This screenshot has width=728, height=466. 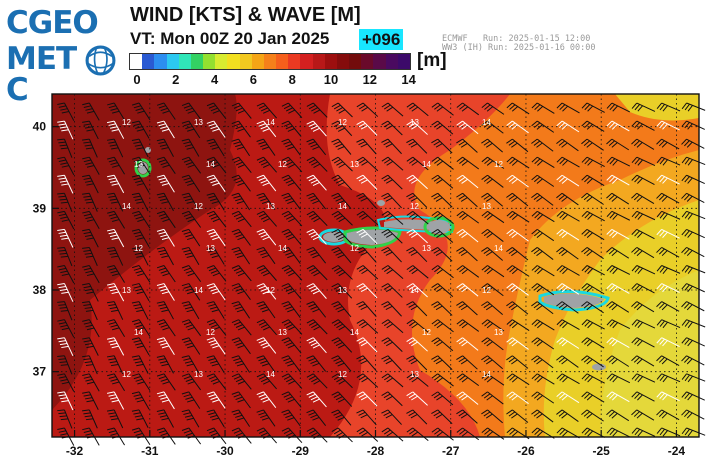 I want to click on colorbar-tick-label: 4, so click(x=214, y=79).